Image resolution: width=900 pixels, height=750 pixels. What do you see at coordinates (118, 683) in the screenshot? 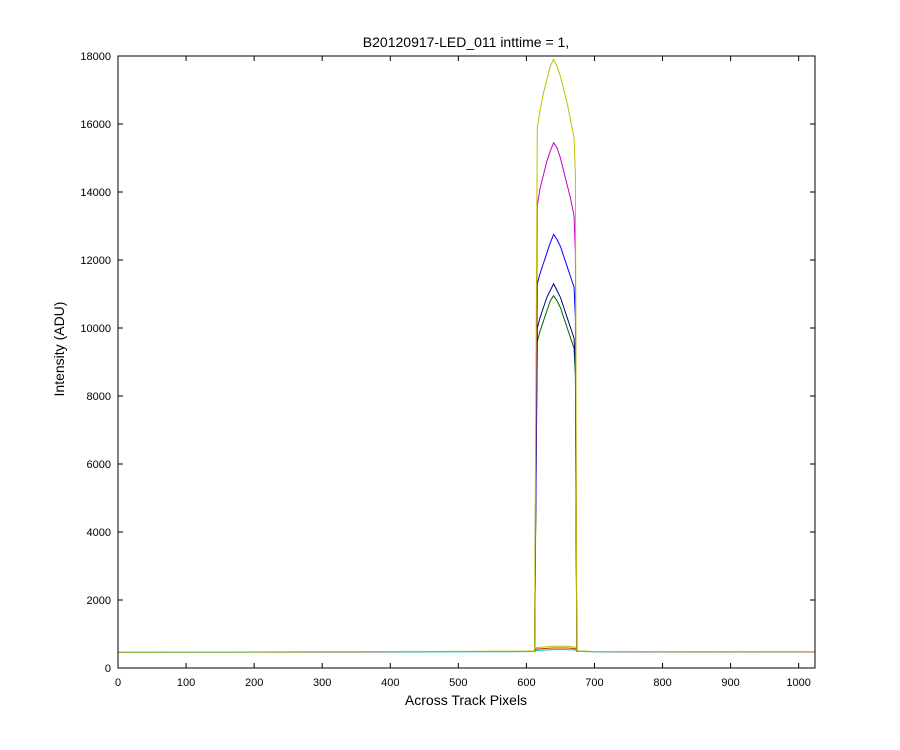
I see `x-tick-label: 0` at bounding box center [118, 683].